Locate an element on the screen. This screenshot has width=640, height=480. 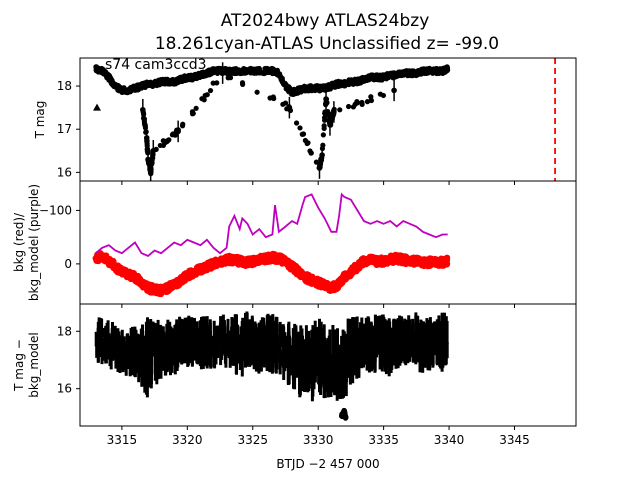
x-tick-label: 3320 is located at coordinates (187, 440).